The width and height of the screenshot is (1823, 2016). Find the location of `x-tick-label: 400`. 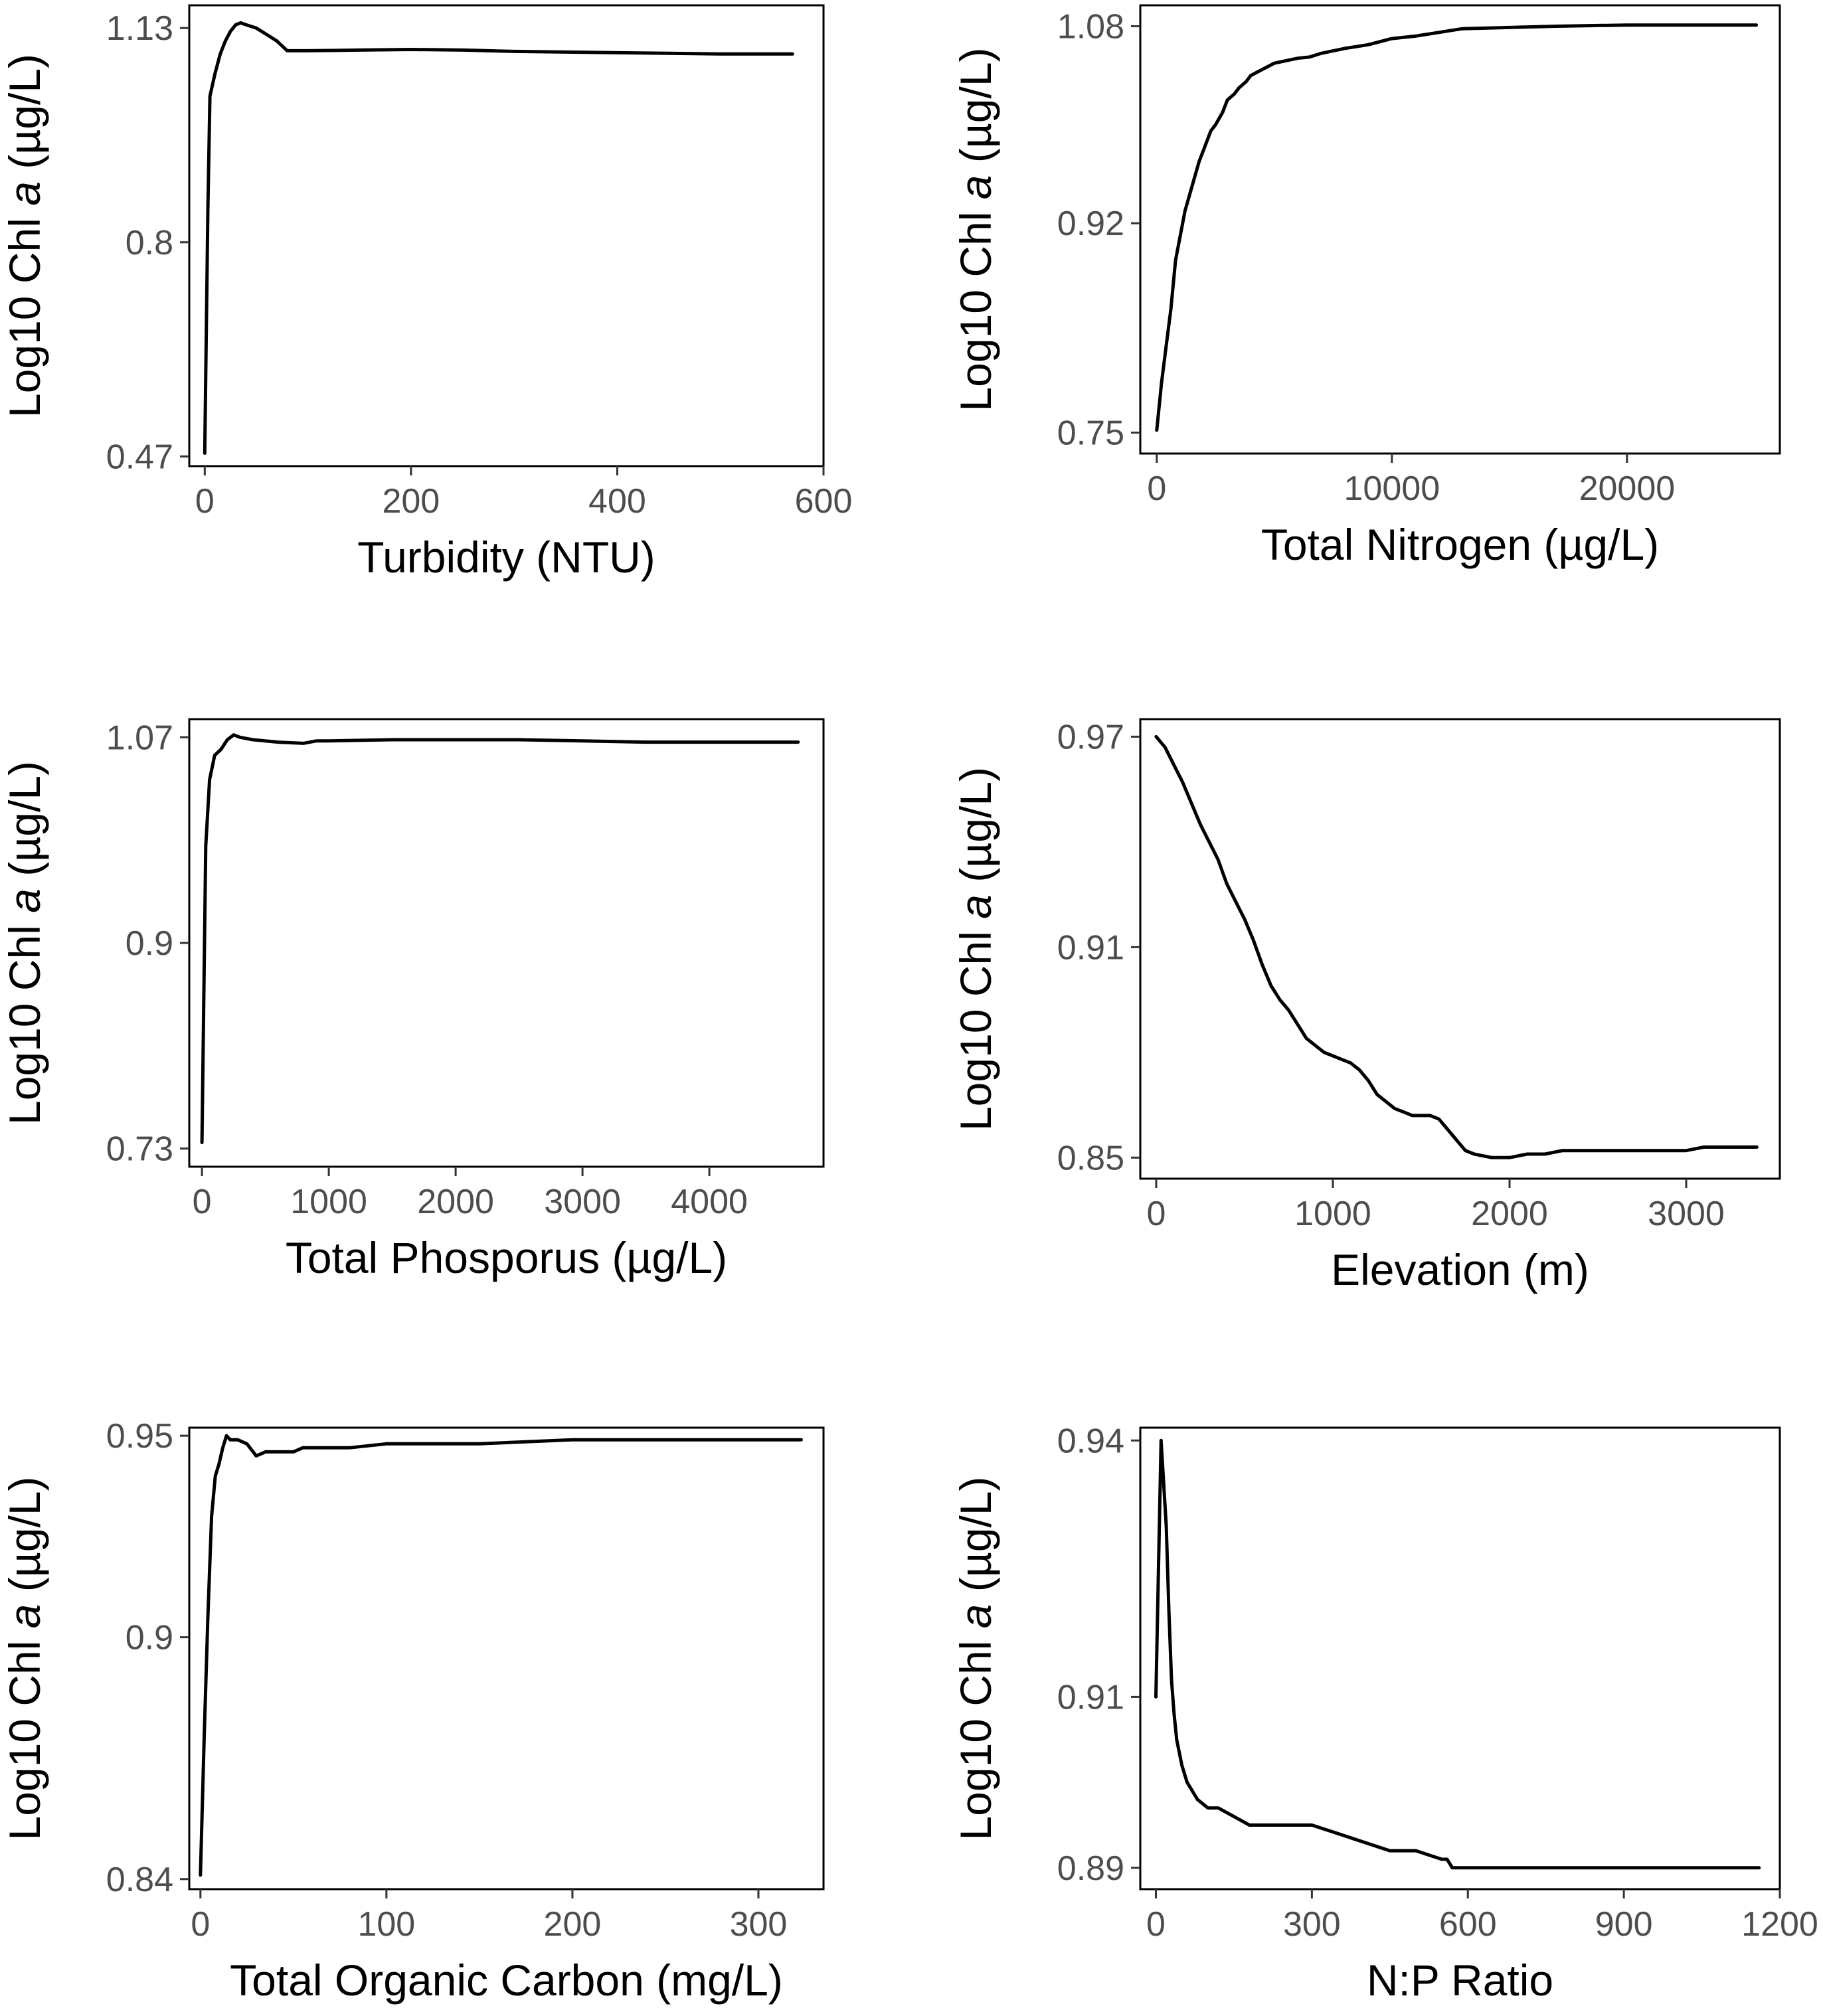

x-tick-label: 400 is located at coordinates (617, 502).